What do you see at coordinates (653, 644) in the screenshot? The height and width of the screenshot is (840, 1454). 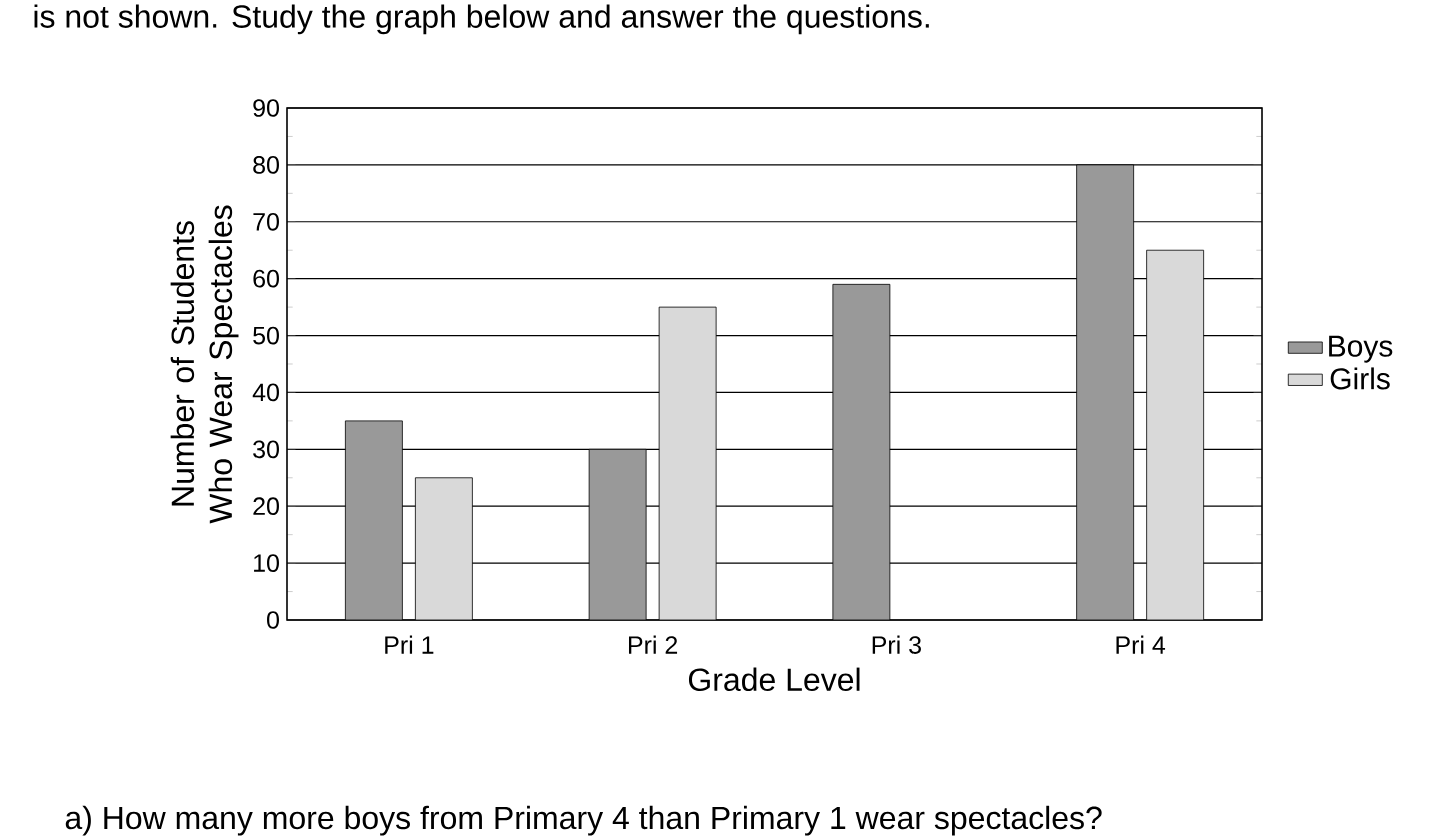 I see `x-tick-label: Pri 2` at bounding box center [653, 644].